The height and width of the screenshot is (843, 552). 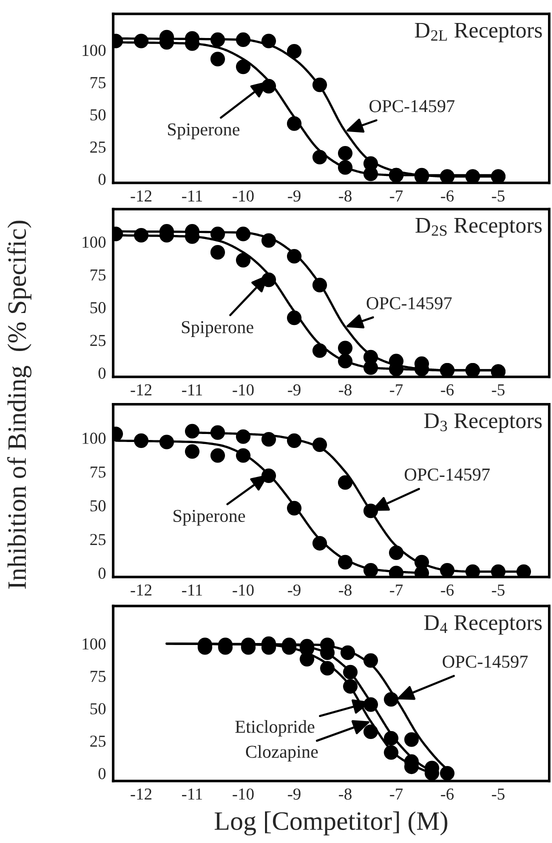 I want to click on chart-title: D$_{4}$ Receptors, so click(x=483, y=625).